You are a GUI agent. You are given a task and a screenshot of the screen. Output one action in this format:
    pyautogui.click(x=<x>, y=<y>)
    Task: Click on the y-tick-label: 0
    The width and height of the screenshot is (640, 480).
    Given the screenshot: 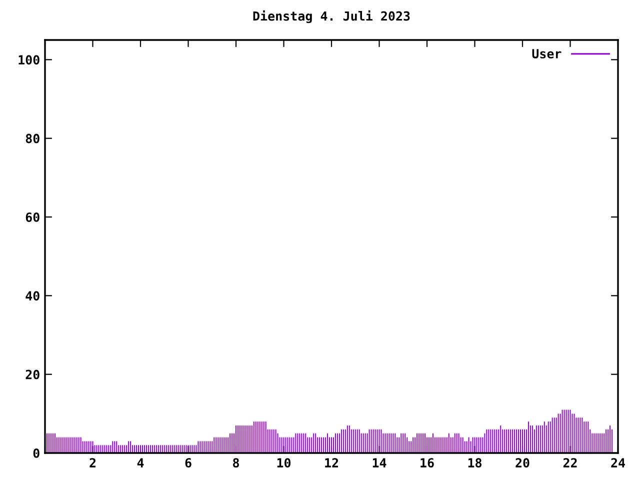 What is the action you would take?
    pyautogui.click(x=36, y=453)
    